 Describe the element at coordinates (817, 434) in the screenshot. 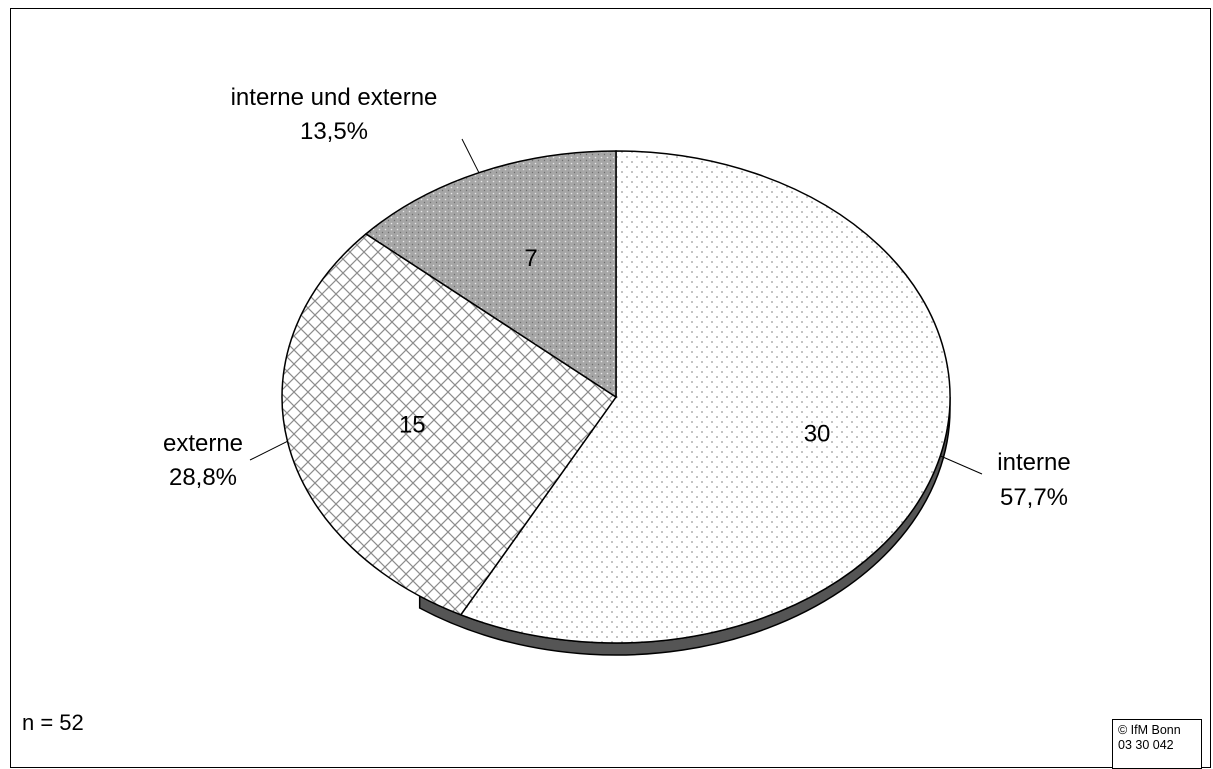

I see `slice-value-1: 30` at that location.